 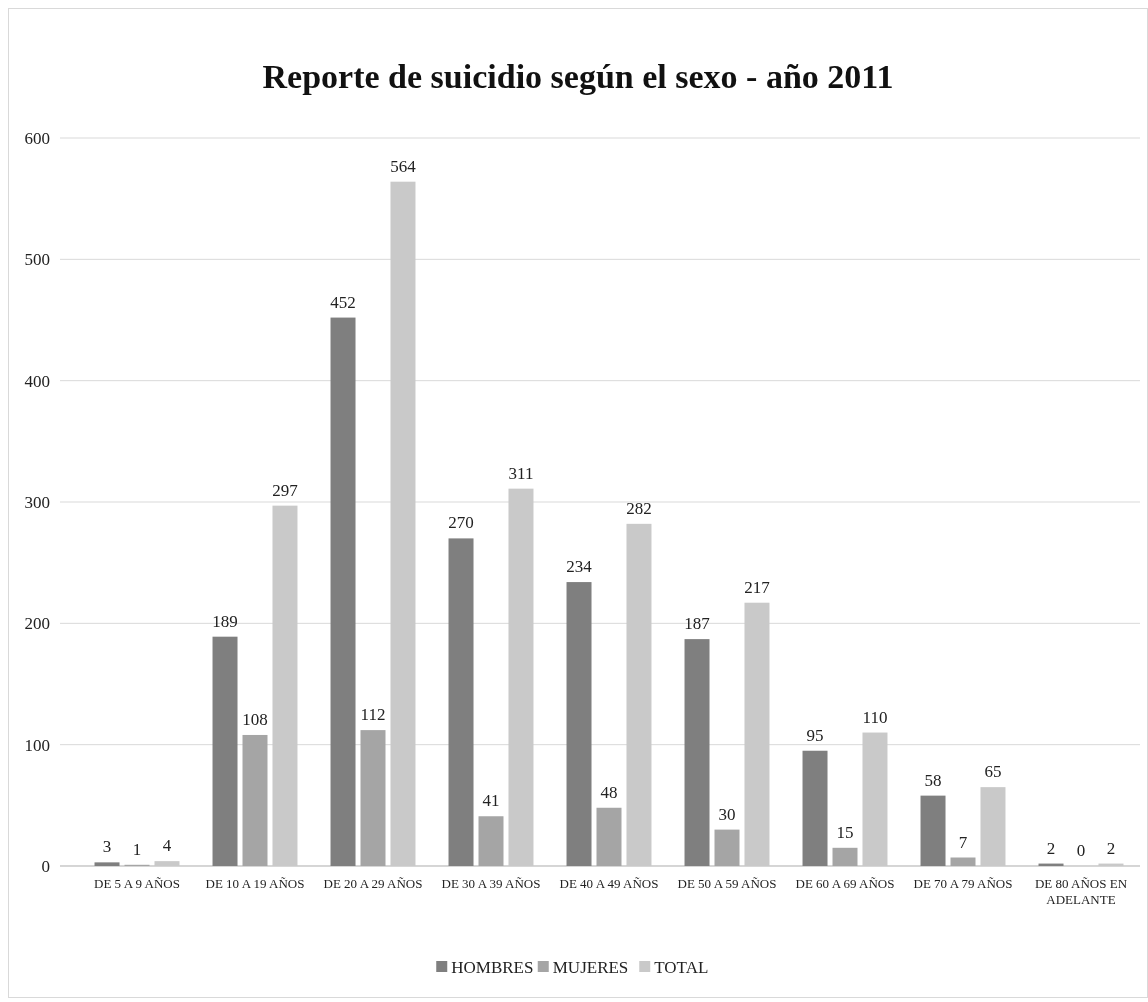 What do you see at coordinates (933, 780) in the screenshot?
I see `data-label: 58` at bounding box center [933, 780].